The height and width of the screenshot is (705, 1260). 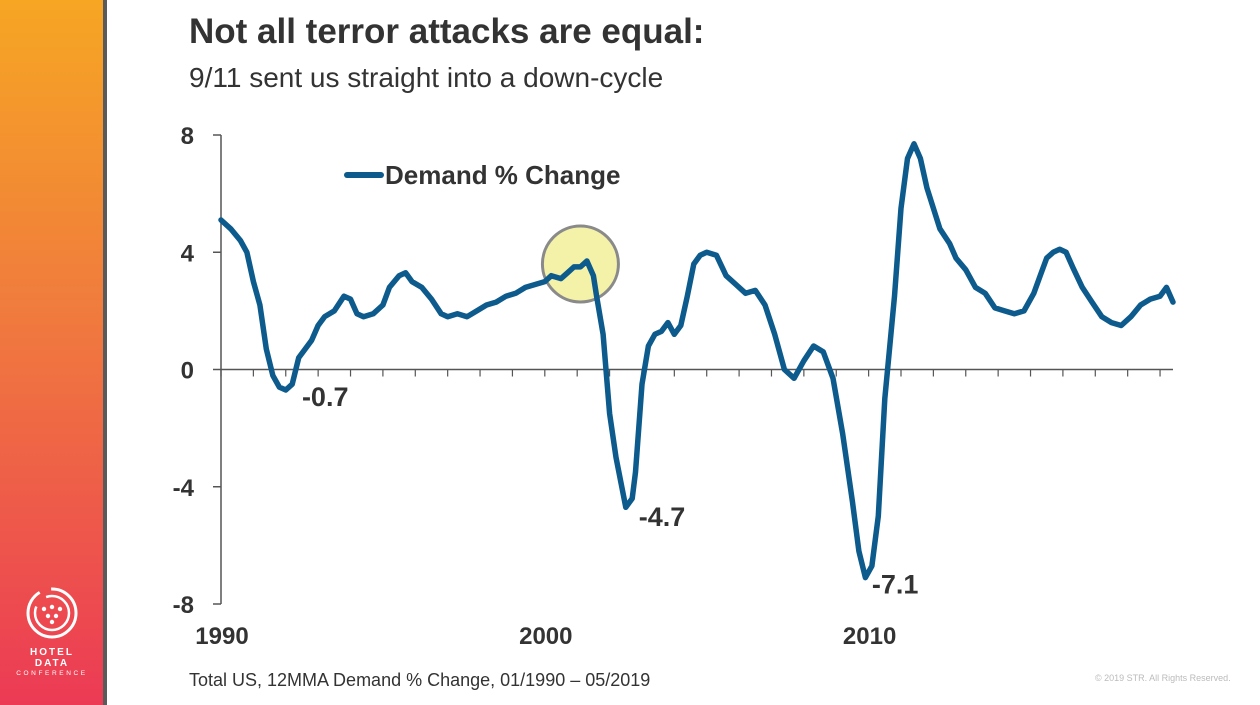 What do you see at coordinates (869, 636) in the screenshot?
I see `x-tick-label: 2010` at bounding box center [869, 636].